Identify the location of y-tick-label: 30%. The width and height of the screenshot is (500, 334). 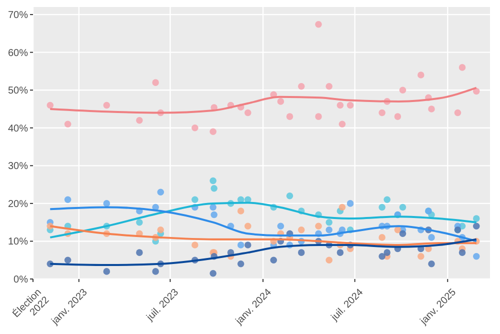
(18, 166).